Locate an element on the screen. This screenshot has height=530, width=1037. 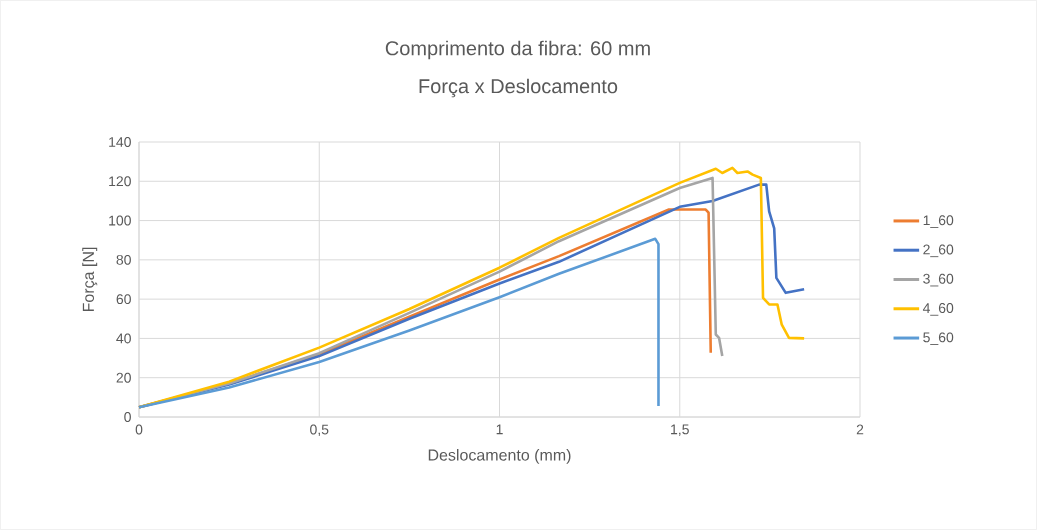
y-tick-label: 80 is located at coordinates (123, 259).